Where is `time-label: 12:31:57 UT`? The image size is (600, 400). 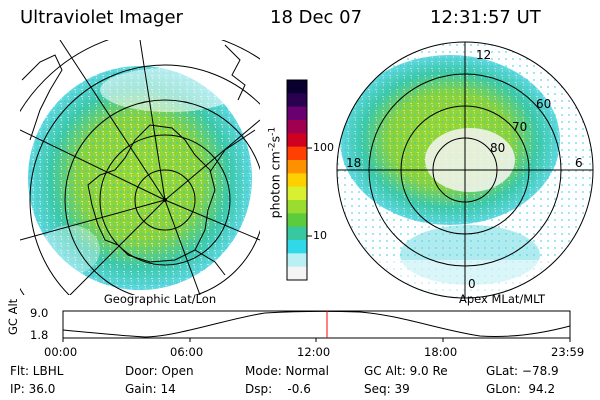 time-label: 12:31:57 UT is located at coordinates (485, 17).